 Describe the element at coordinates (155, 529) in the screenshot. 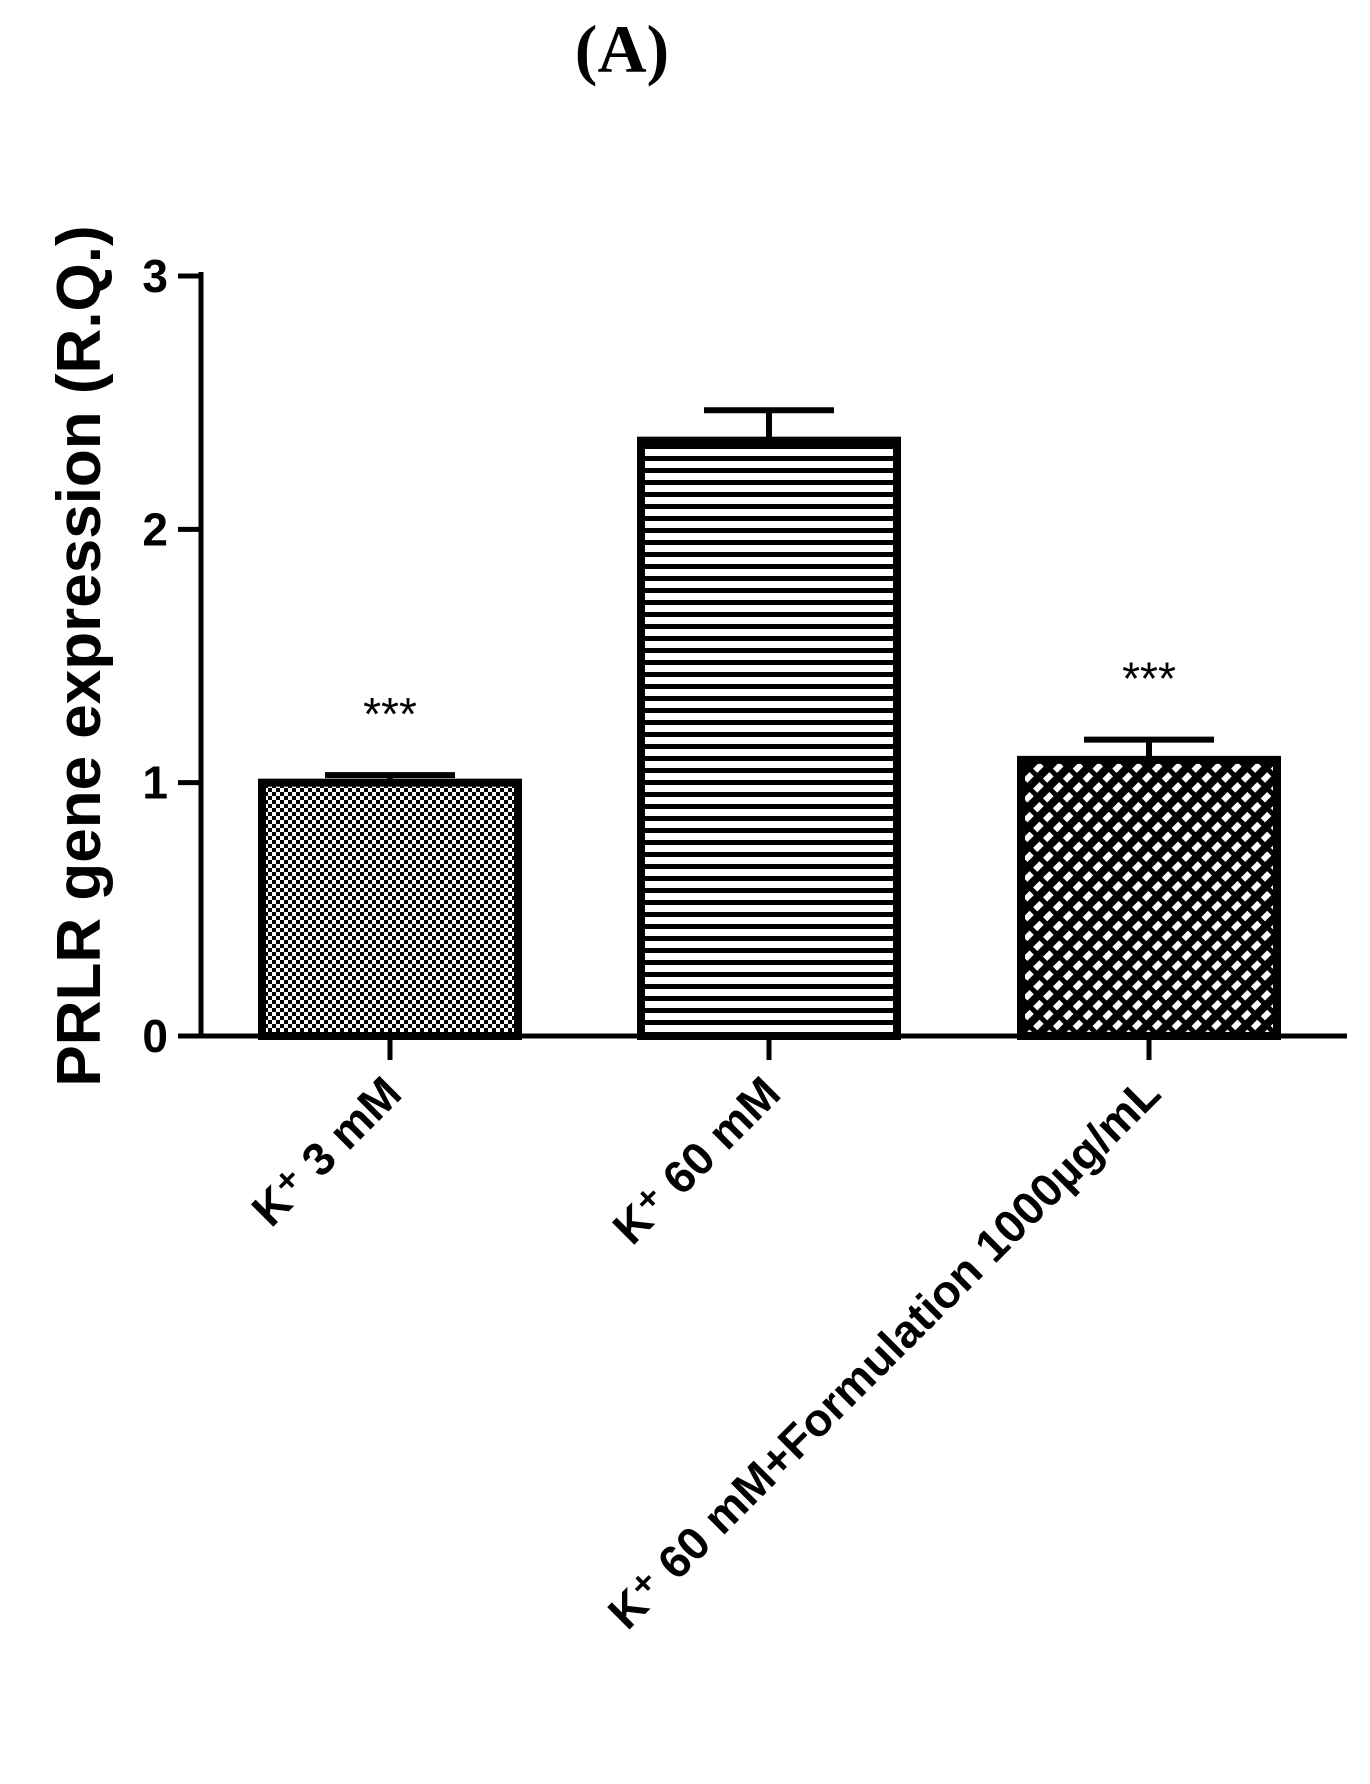

I see `y-tick-label: 2` at that location.